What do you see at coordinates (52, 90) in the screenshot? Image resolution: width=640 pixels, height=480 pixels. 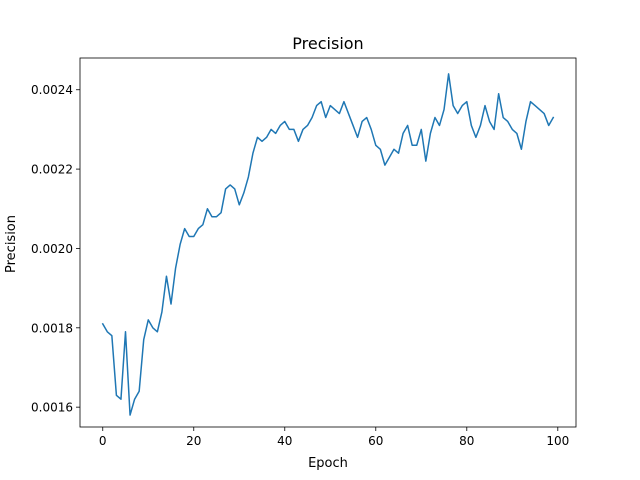 I see `y-tick-label: 0.0024` at bounding box center [52, 90].